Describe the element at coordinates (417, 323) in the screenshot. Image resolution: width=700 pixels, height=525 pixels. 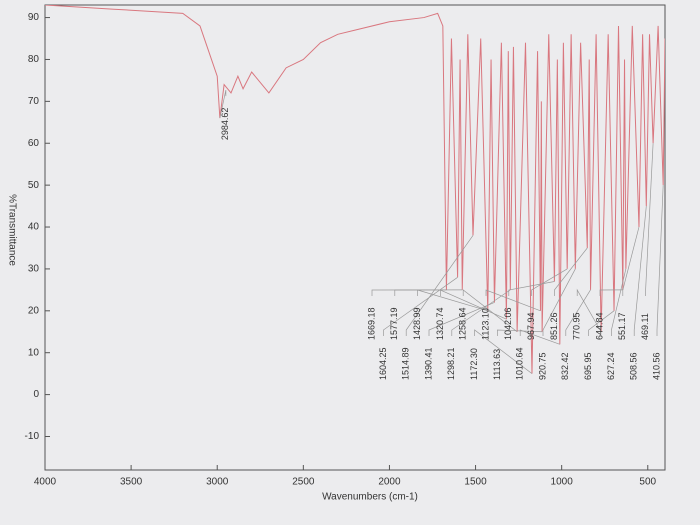
I see `peak-label: 1428.99` at that location.